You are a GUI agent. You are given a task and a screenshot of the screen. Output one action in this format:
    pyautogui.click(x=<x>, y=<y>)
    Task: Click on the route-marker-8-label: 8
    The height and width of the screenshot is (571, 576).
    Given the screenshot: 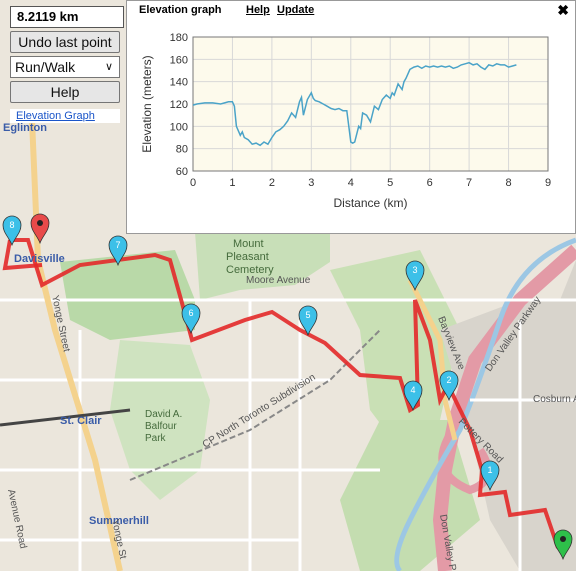 What is the action you would take?
    pyautogui.click(x=11, y=225)
    